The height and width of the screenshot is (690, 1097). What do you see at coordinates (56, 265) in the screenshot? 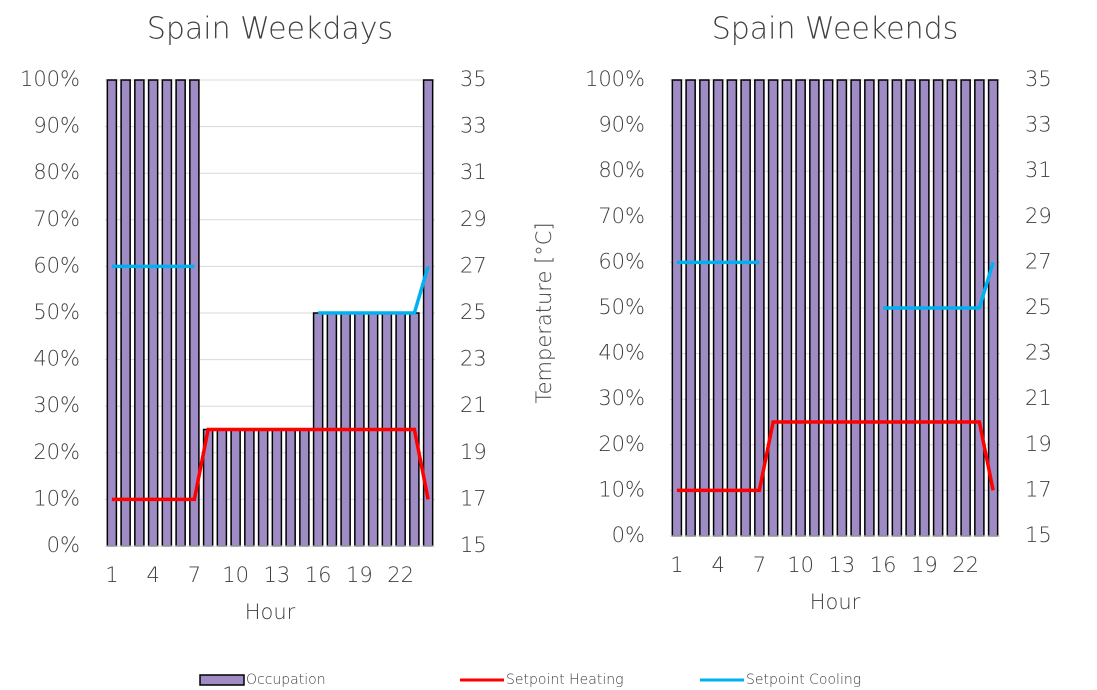
I see `y-tick-label: 60%` at bounding box center [56, 265].